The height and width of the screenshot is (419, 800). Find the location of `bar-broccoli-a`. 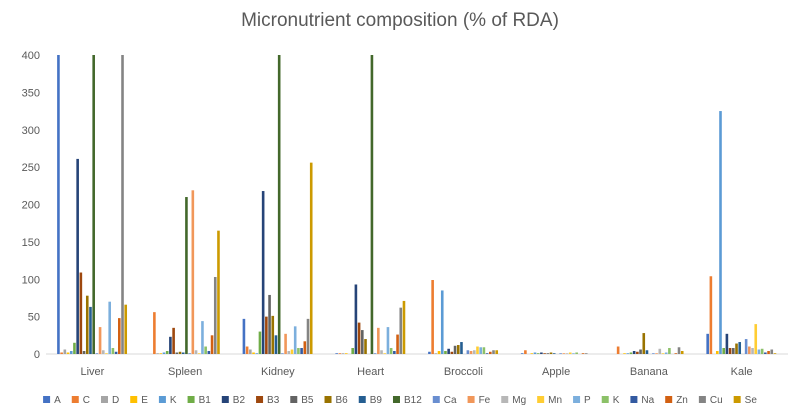

bar-broccoli-a is located at coordinates (429, 352).